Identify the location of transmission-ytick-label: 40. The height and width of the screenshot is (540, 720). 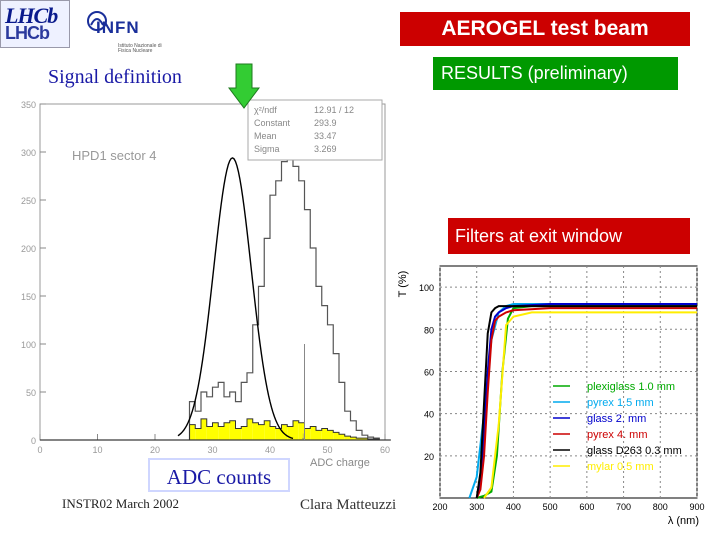
(429, 415).